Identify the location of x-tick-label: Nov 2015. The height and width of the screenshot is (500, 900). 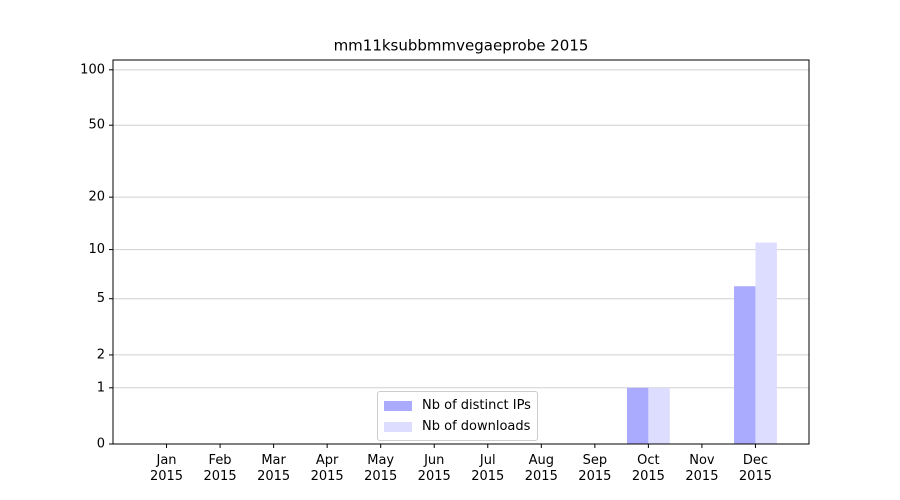
(702, 468).